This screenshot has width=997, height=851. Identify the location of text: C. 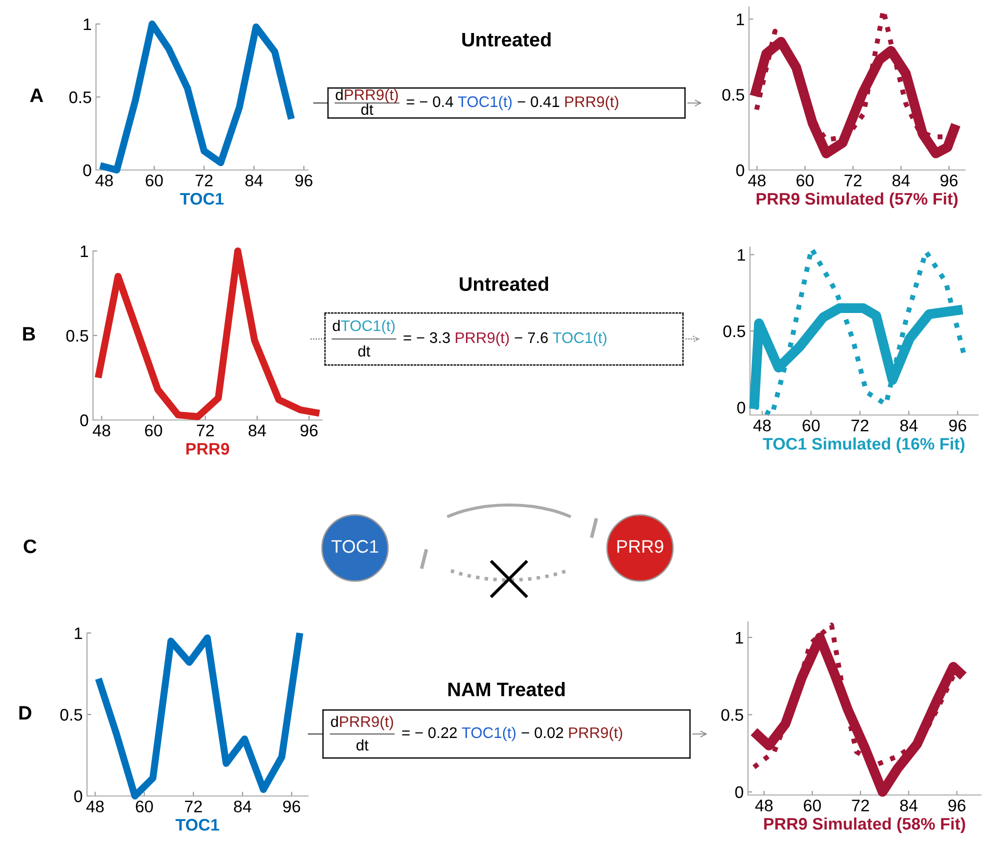
(30, 546).